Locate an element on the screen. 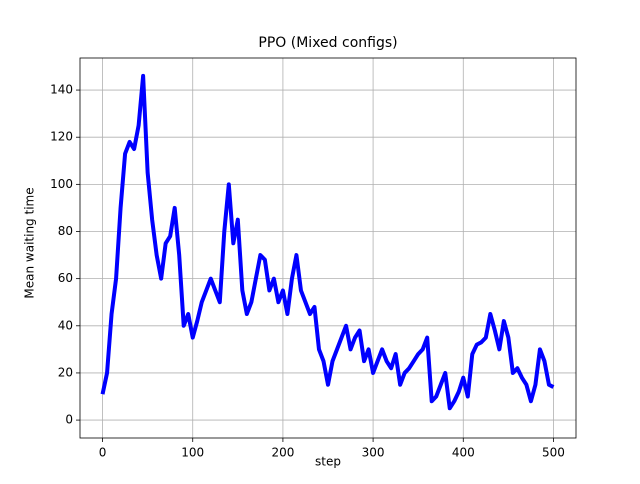  x-tick-label: 200 is located at coordinates (282, 453).